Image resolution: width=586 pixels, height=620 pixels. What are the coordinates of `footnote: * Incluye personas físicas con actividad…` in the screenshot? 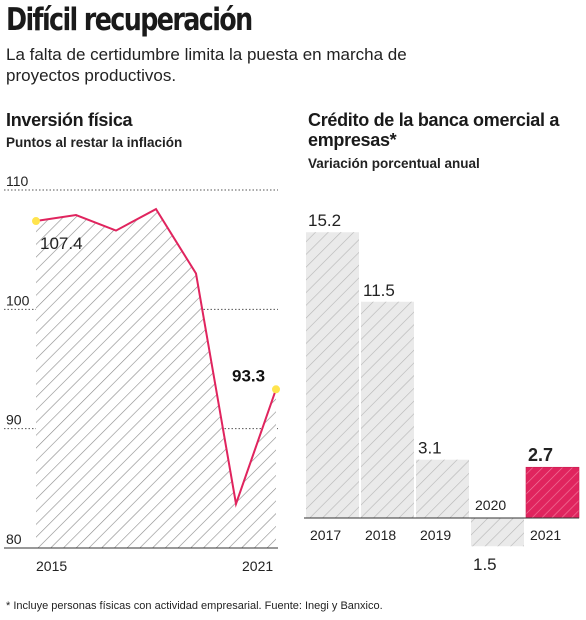 It's located at (194, 606).